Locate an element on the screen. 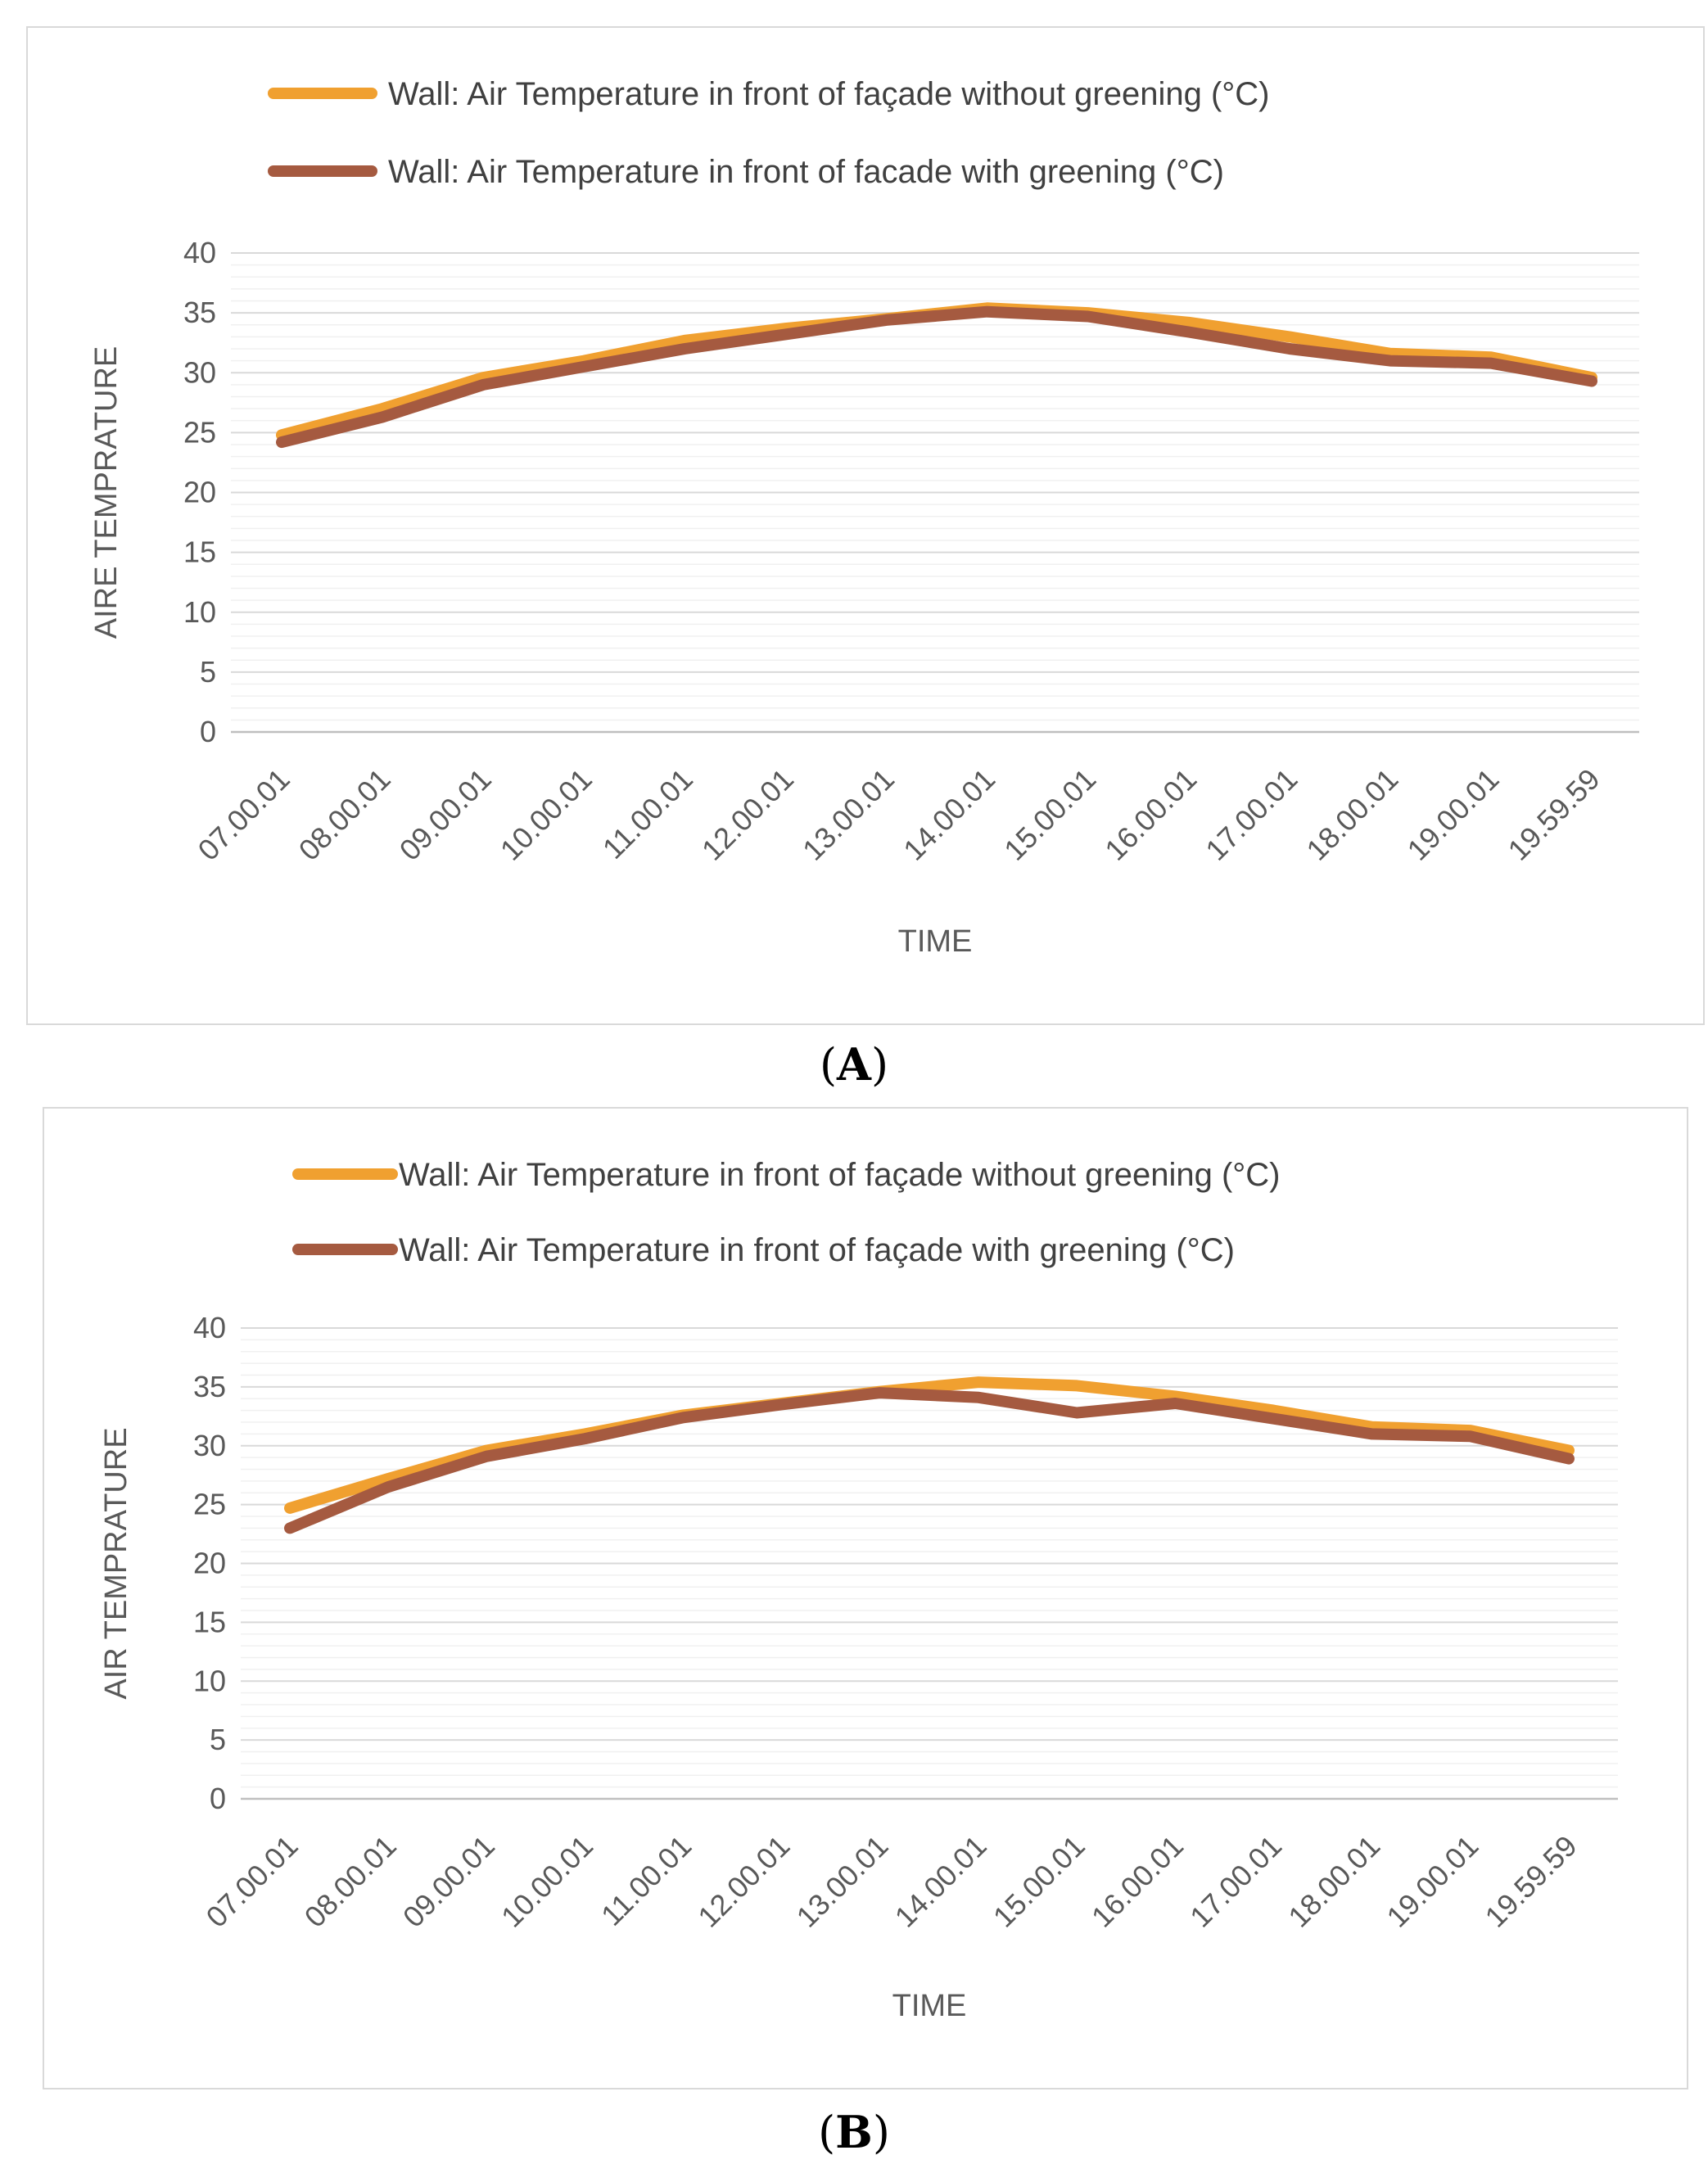 The height and width of the screenshot is (2173, 1708). caption-a: (A) is located at coordinates (854, 1064).